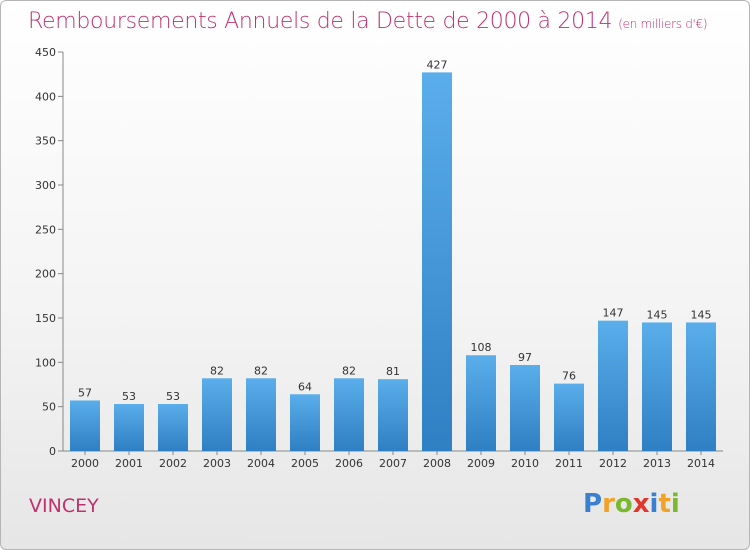  Describe the element at coordinates (569, 463) in the screenshot. I see `x-tick-label: 2011` at that location.